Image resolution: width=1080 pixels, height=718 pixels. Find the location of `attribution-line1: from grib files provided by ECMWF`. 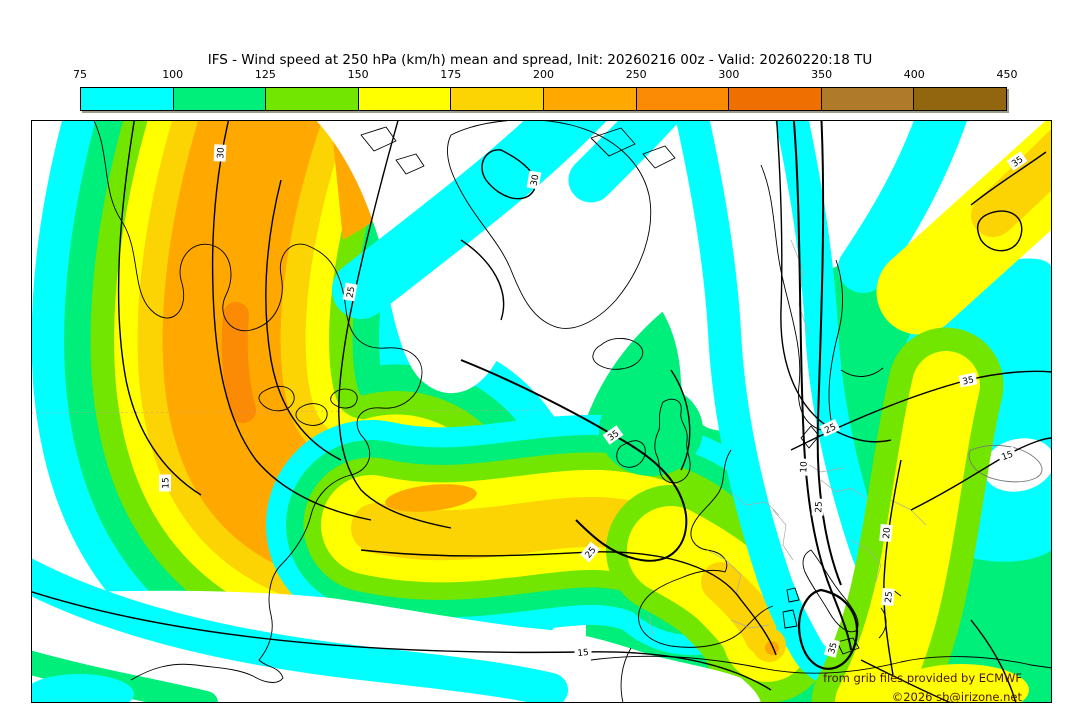

attribution-line1: from grib files provided by ECMWF is located at coordinates (922, 678).